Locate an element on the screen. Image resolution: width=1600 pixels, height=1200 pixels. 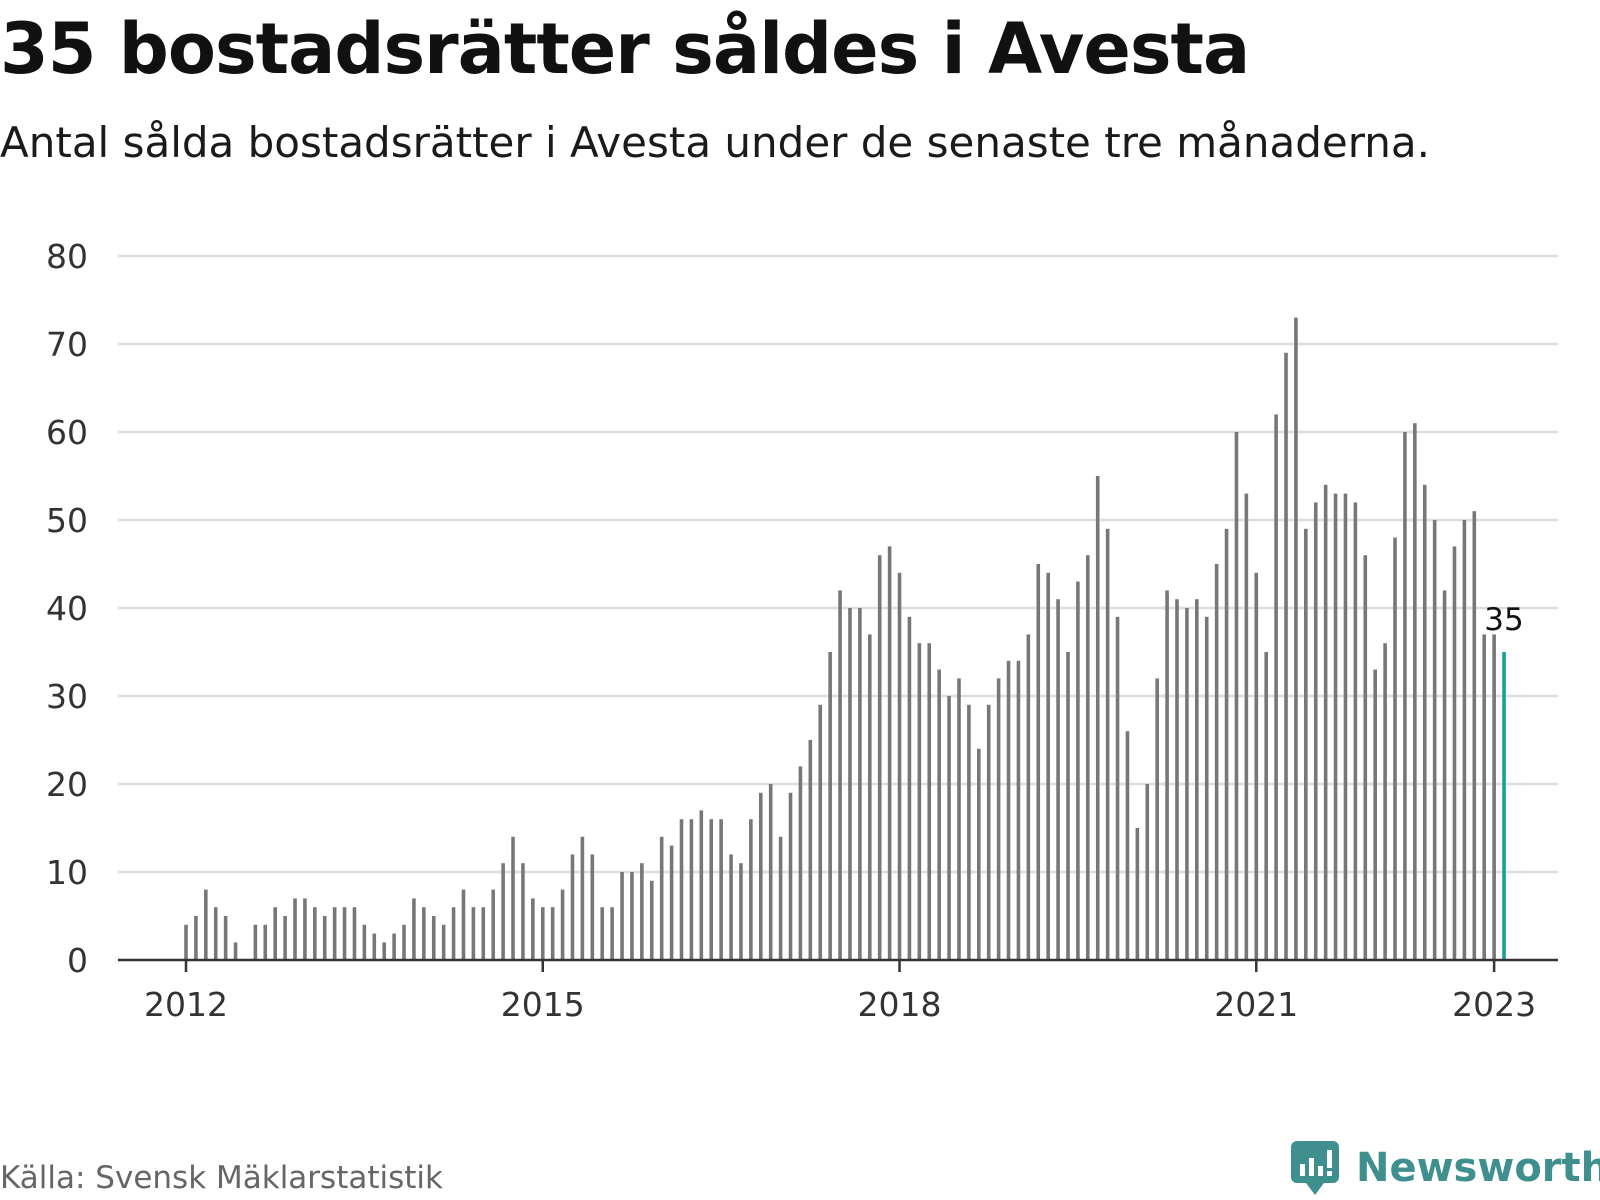
x-tick-label: 2018 is located at coordinates (900, 1004).